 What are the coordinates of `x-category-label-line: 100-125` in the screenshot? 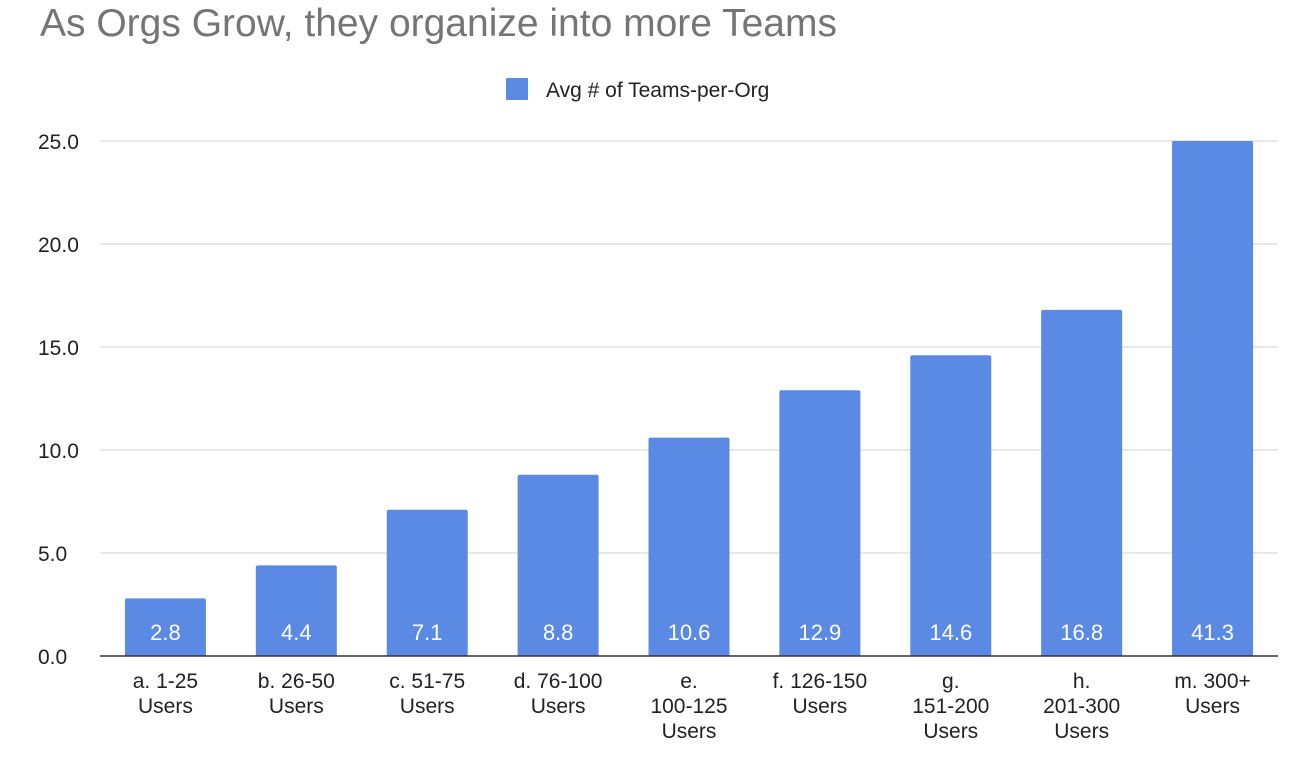 It's located at (688, 706).